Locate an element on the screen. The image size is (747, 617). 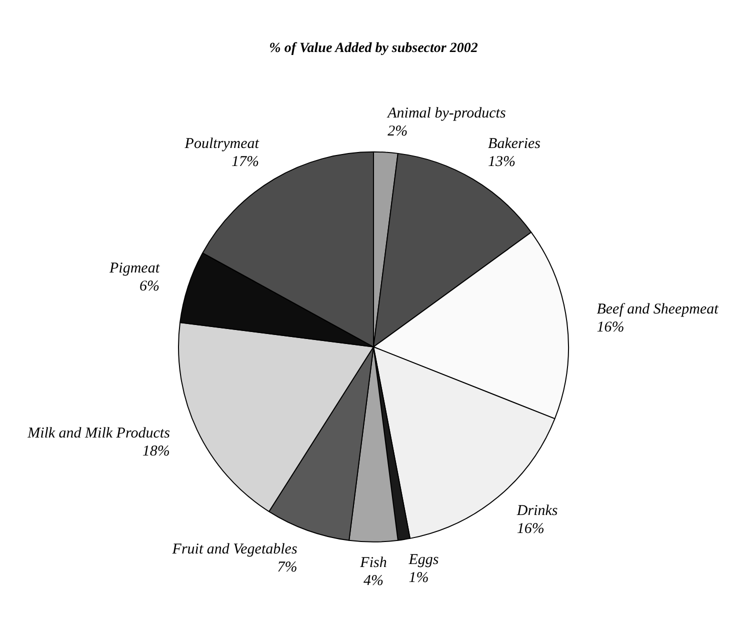
slice-label: Milk and Milk Products is located at coordinates (98, 434).